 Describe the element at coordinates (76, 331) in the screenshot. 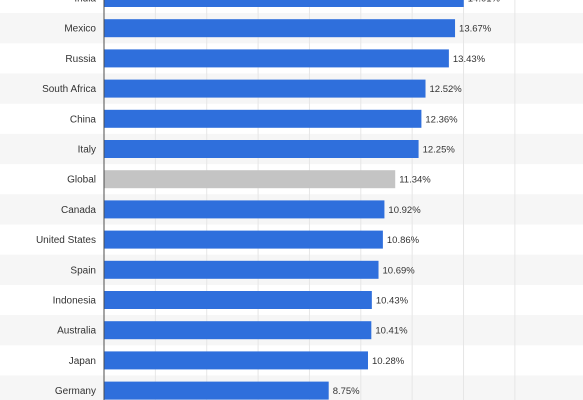

I see `category-label-australia: Australia` at that location.